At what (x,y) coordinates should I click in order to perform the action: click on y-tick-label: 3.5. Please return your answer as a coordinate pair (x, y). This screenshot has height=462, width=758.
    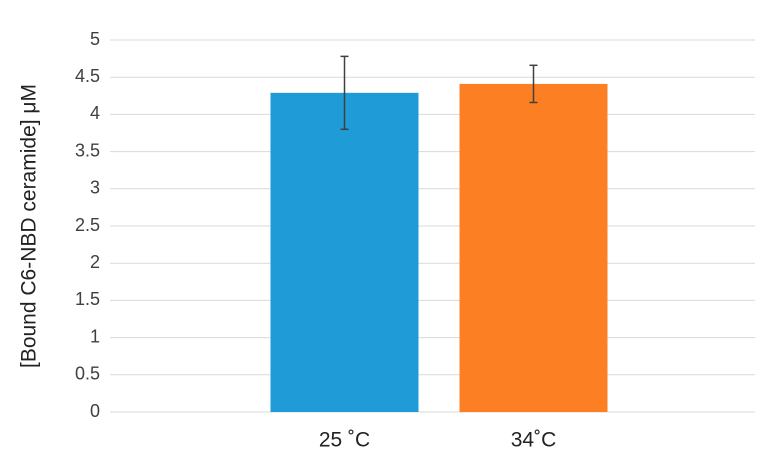
    Looking at the image, I should click on (87, 150).